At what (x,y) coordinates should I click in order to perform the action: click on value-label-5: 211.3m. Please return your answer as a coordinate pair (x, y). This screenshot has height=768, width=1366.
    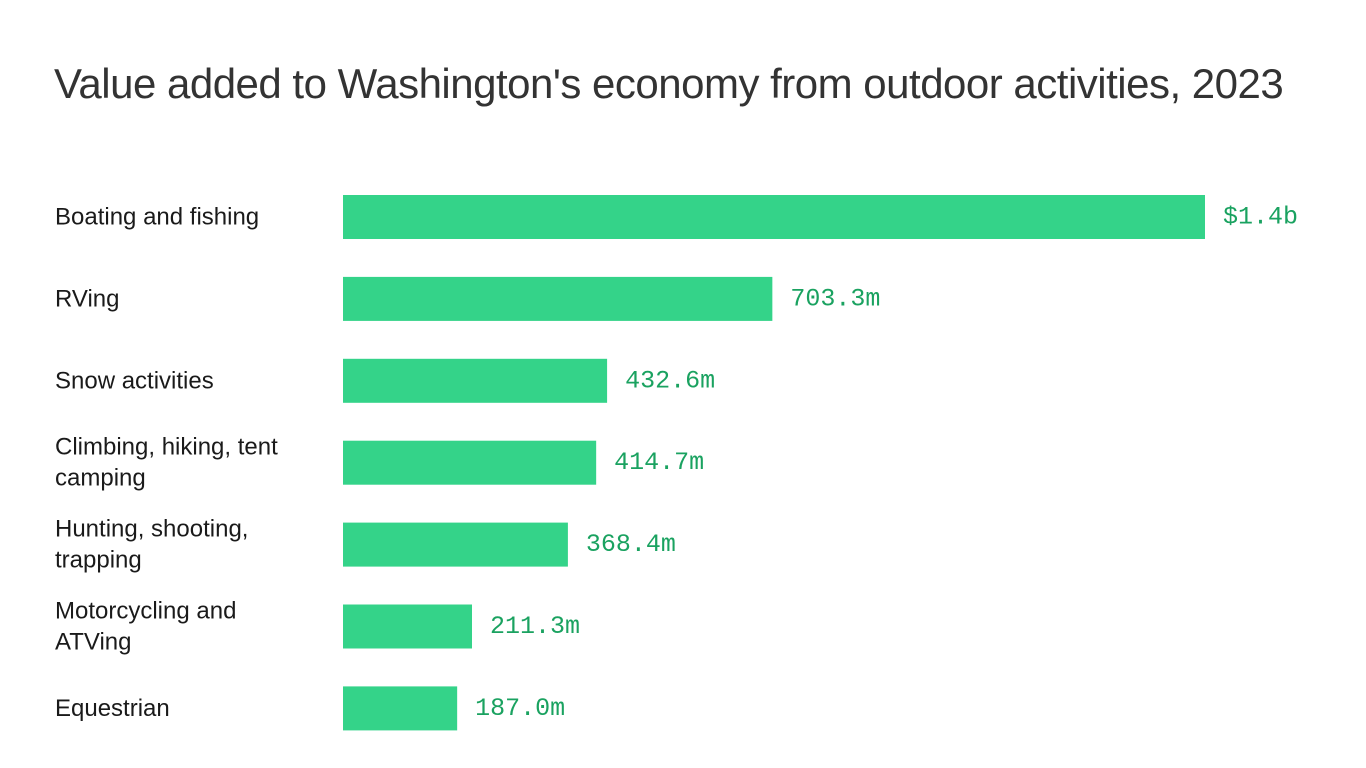
    Looking at the image, I should click on (535, 626).